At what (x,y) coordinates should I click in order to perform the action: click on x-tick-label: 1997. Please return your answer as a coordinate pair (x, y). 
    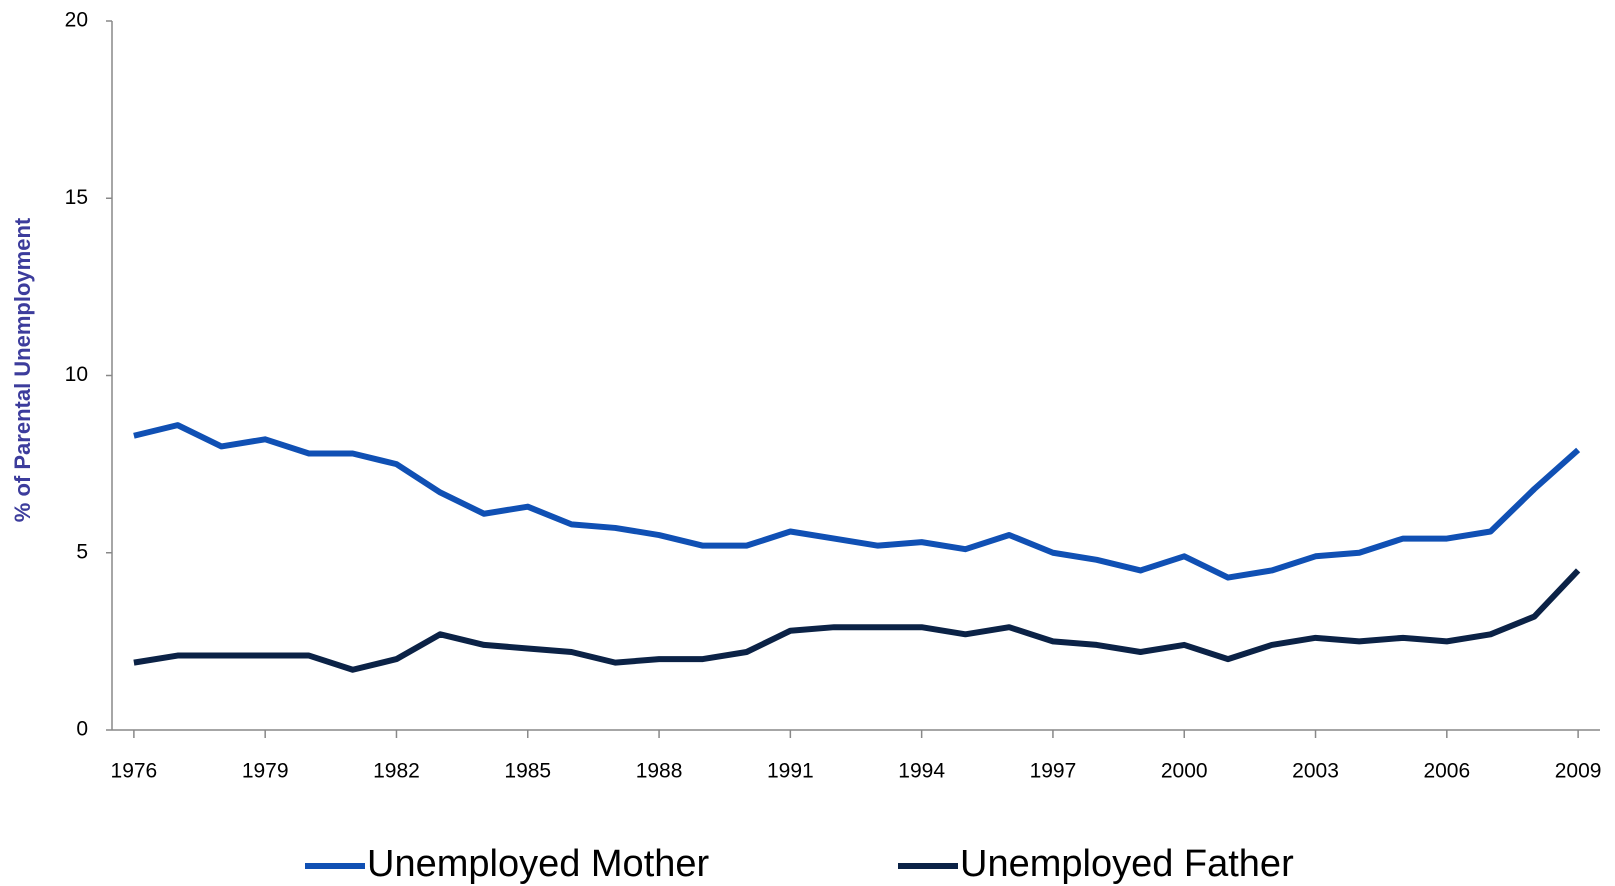
    Looking at the image, I should click on (1053, 771).